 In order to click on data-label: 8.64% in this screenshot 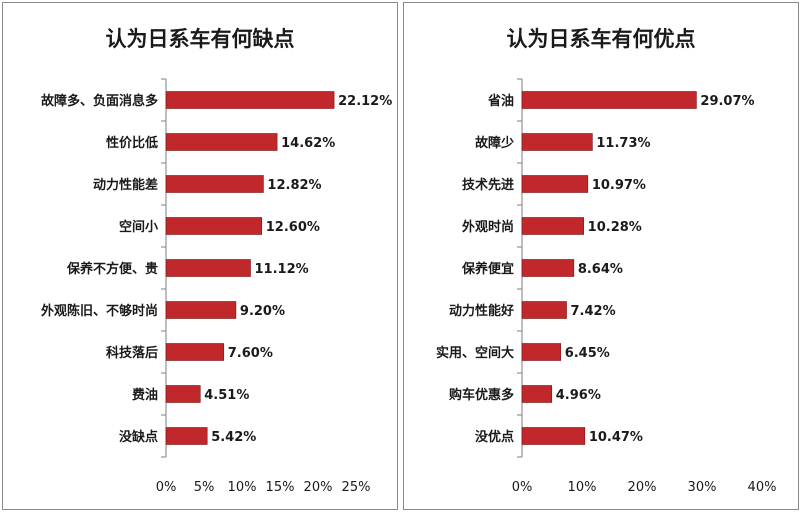, I will do `click(600, 269)`.